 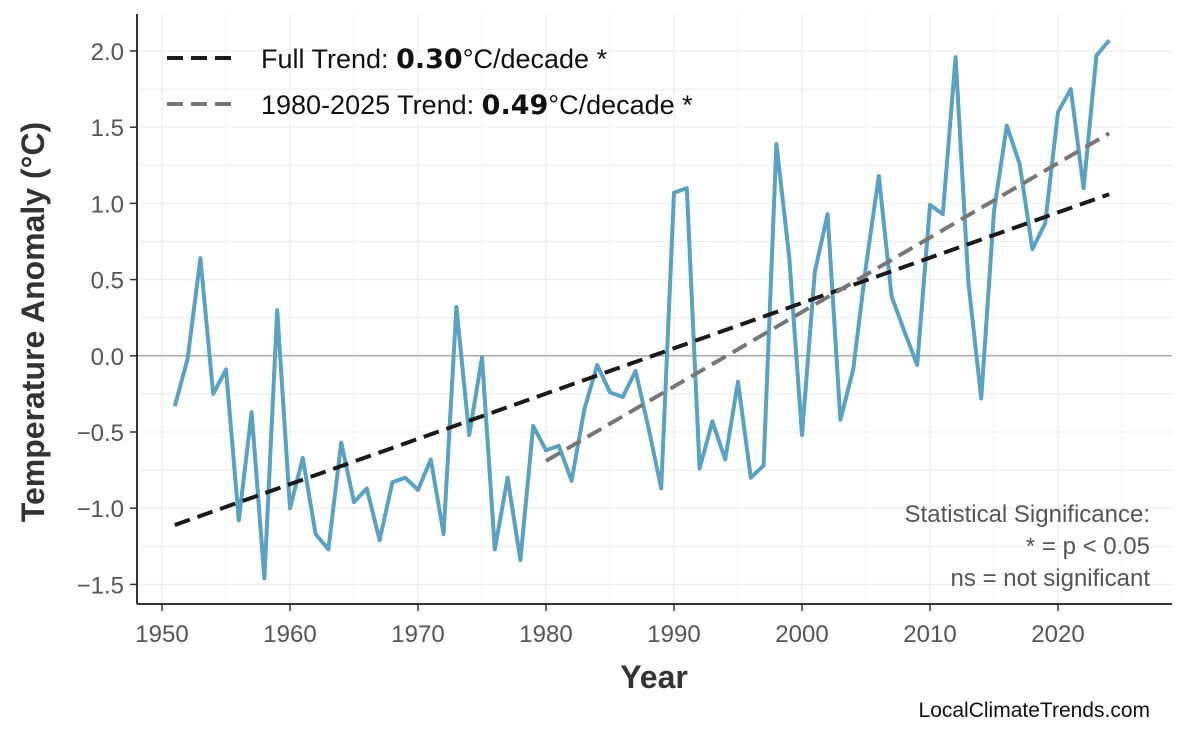 What do you see at coordinates (609, 626) in the screenshot?
I see `x-ticks: 1950 1960 1970 1980 1990 2000 2010 2020` at bounding box center [609, 626].